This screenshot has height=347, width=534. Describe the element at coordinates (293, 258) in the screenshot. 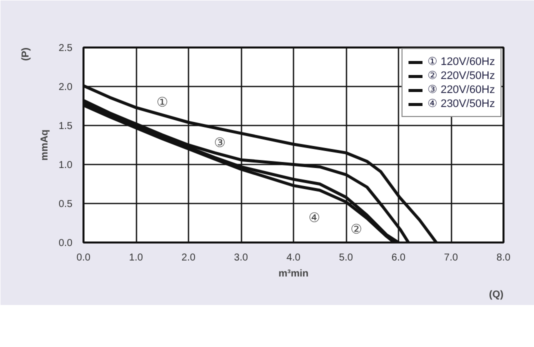

I see `x-tick-label: 4.0` at that location.